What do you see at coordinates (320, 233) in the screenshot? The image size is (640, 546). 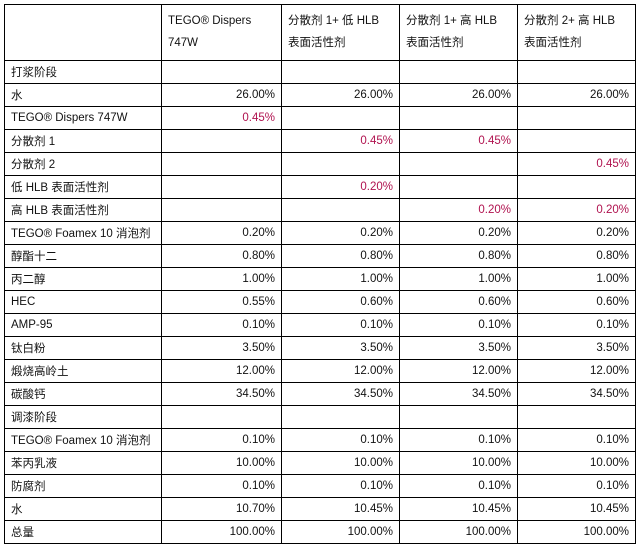 I see `table-row: TEGO® Foamex 10 消泡剂 0.20% 0.20% 0.20% 0.20%` at bounding box center [320, 233].